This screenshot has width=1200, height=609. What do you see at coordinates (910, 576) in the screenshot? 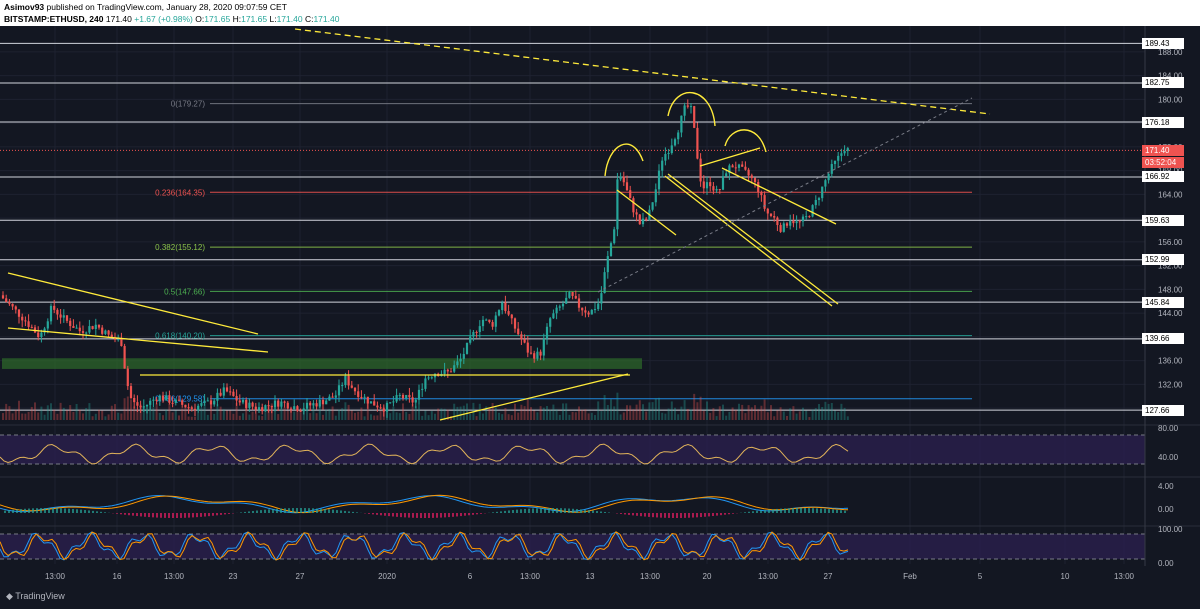
I see `time-tick-label: Feb` at bounding box center [910, 576].